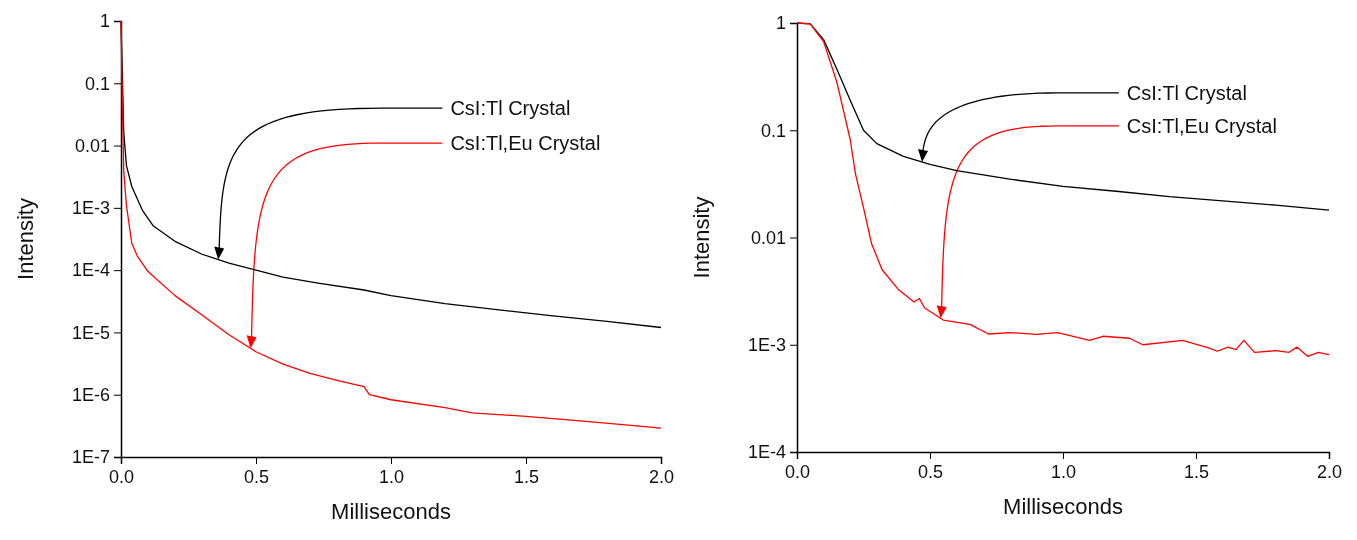  What do you see at coordinates (90, 394) in the screenshot?
I see `y-tick-label: 1E-6` at bounding box center [90, 394].